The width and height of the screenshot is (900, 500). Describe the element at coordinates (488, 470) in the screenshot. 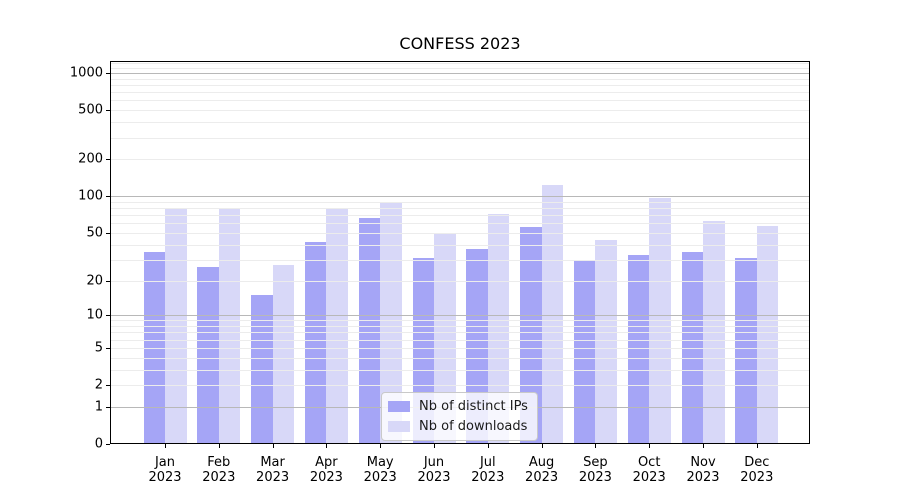

I see `x-tick-label: Jul 2023` at that location.